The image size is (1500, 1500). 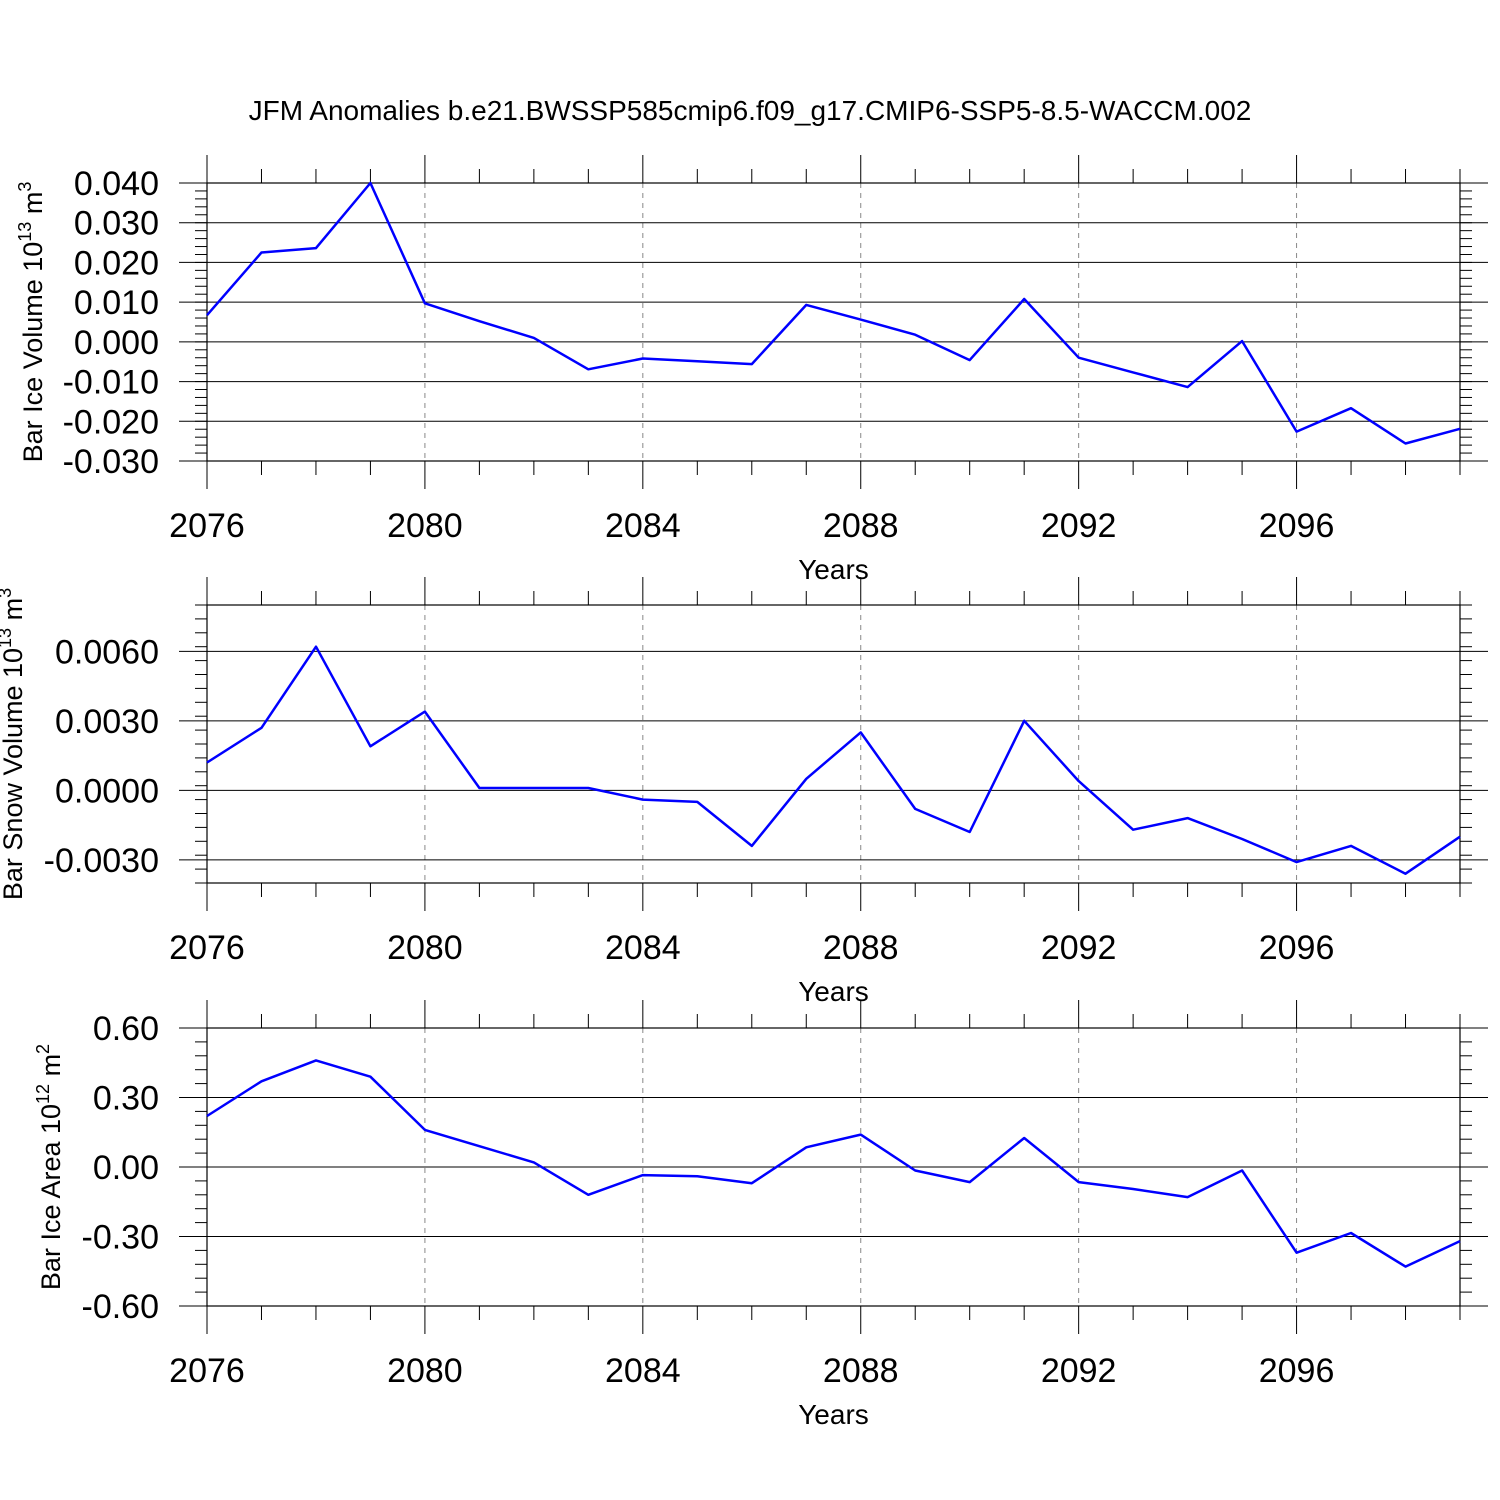 I want to click on y-axis-label-part: Bar Ice Area 10, so click(x=51, y=1197).